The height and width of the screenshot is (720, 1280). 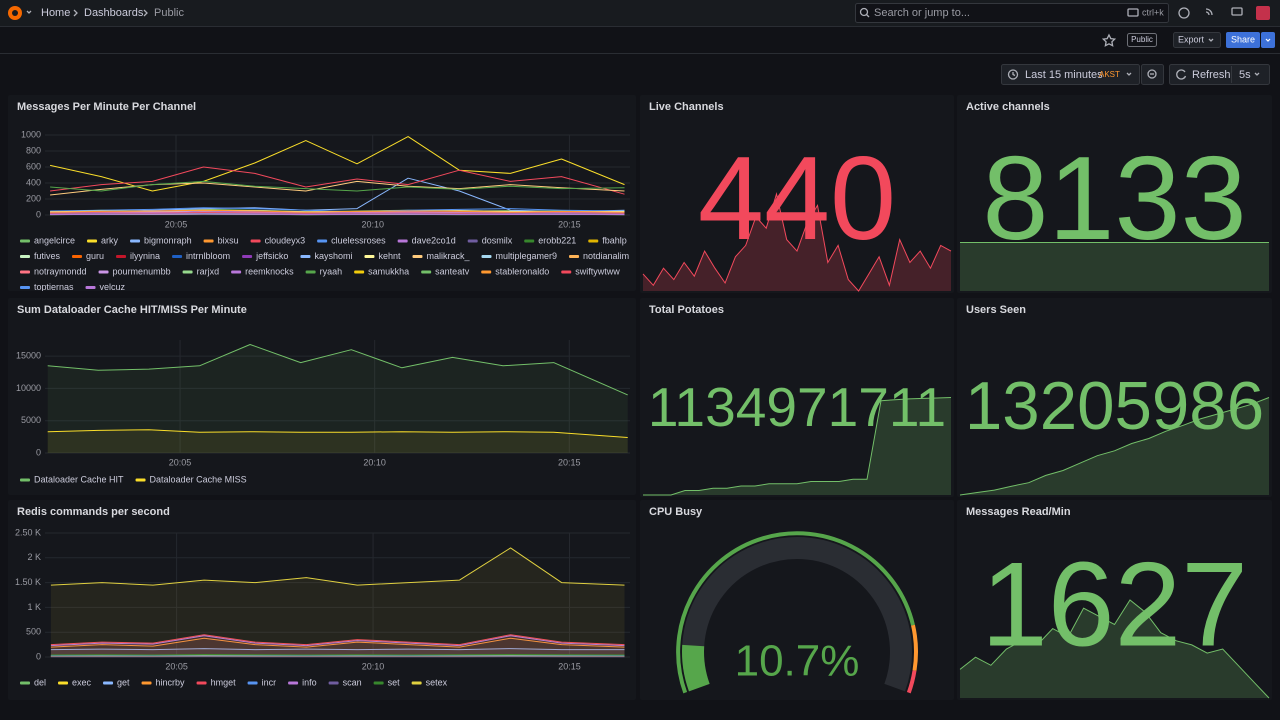 I want to click on y-tick-label: 800, so click(x=33, y=150).